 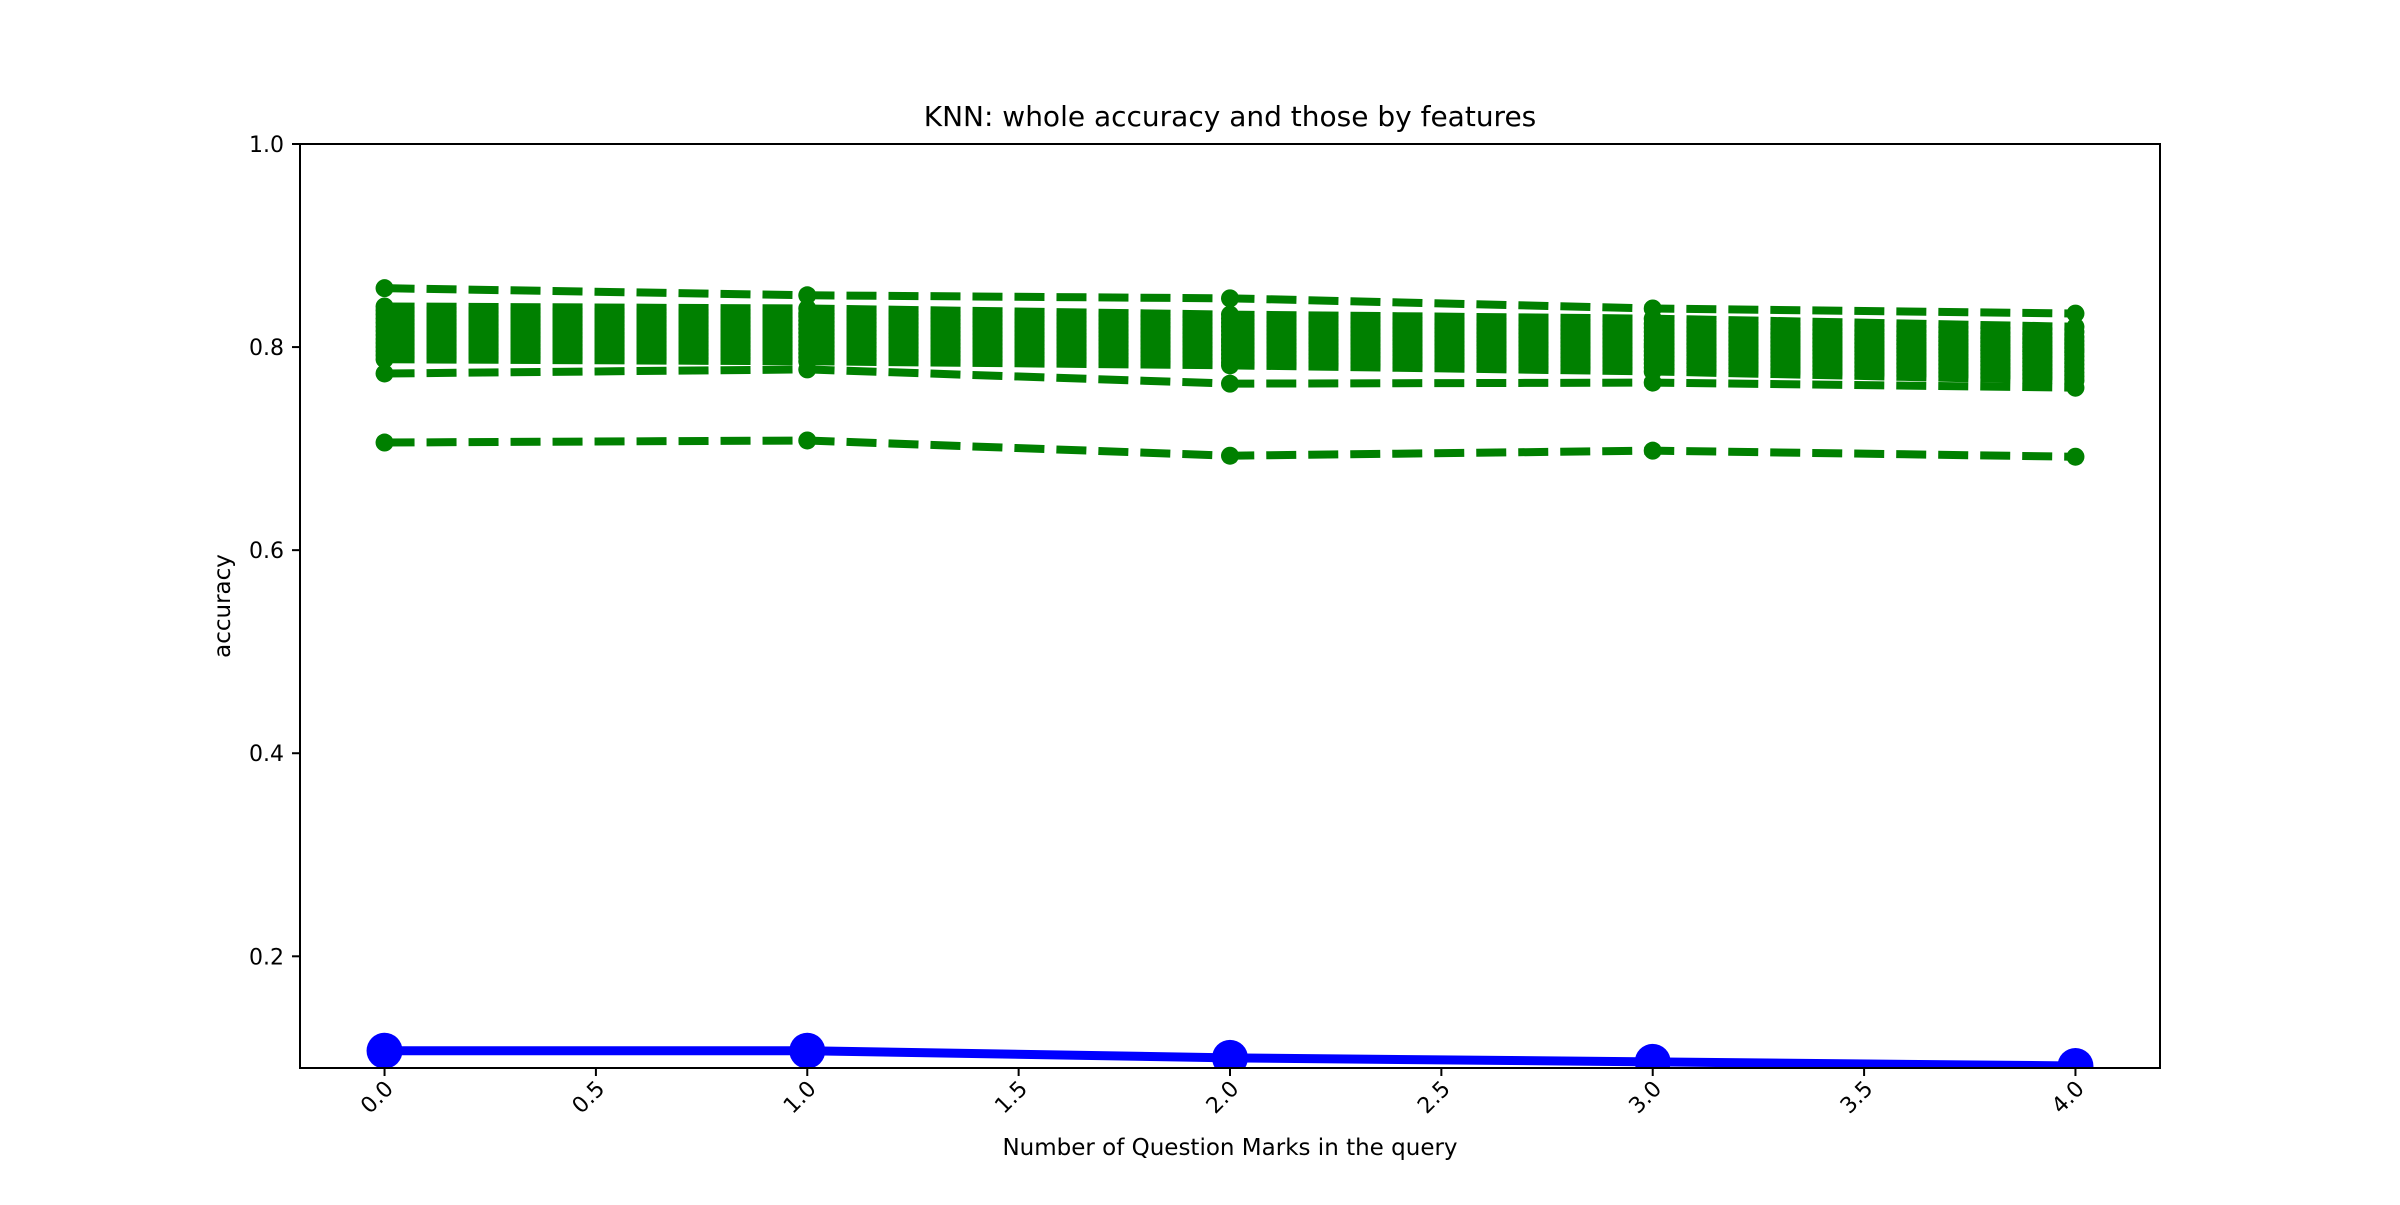 What do you see at coordinates (223, 606) in the screenshot?
I see `y-axis-label: accuracy` at bounding box center [223, 606].